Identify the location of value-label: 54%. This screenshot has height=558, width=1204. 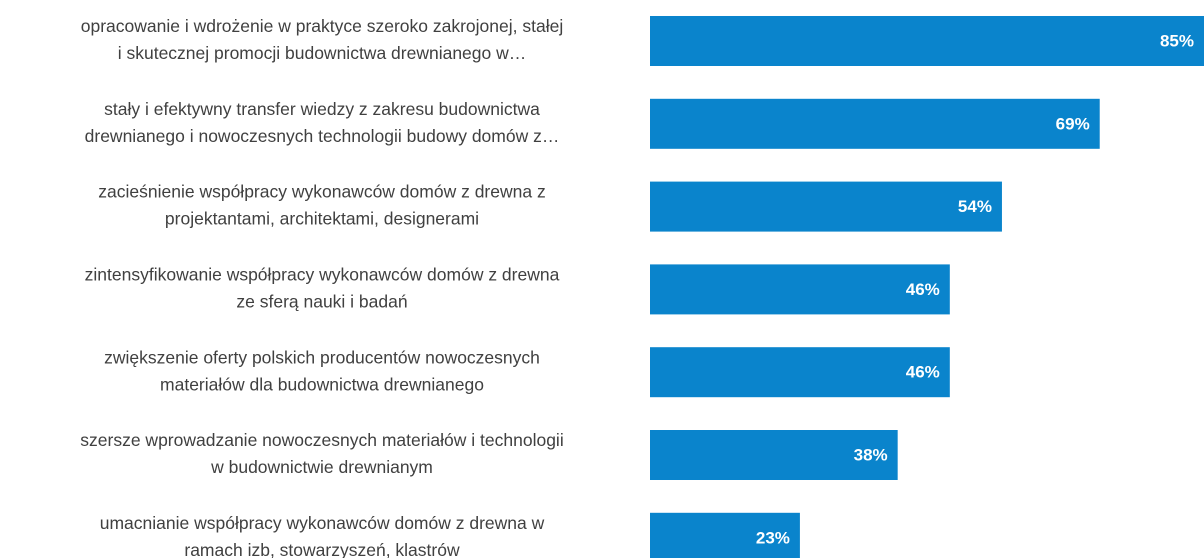
(975, 206).